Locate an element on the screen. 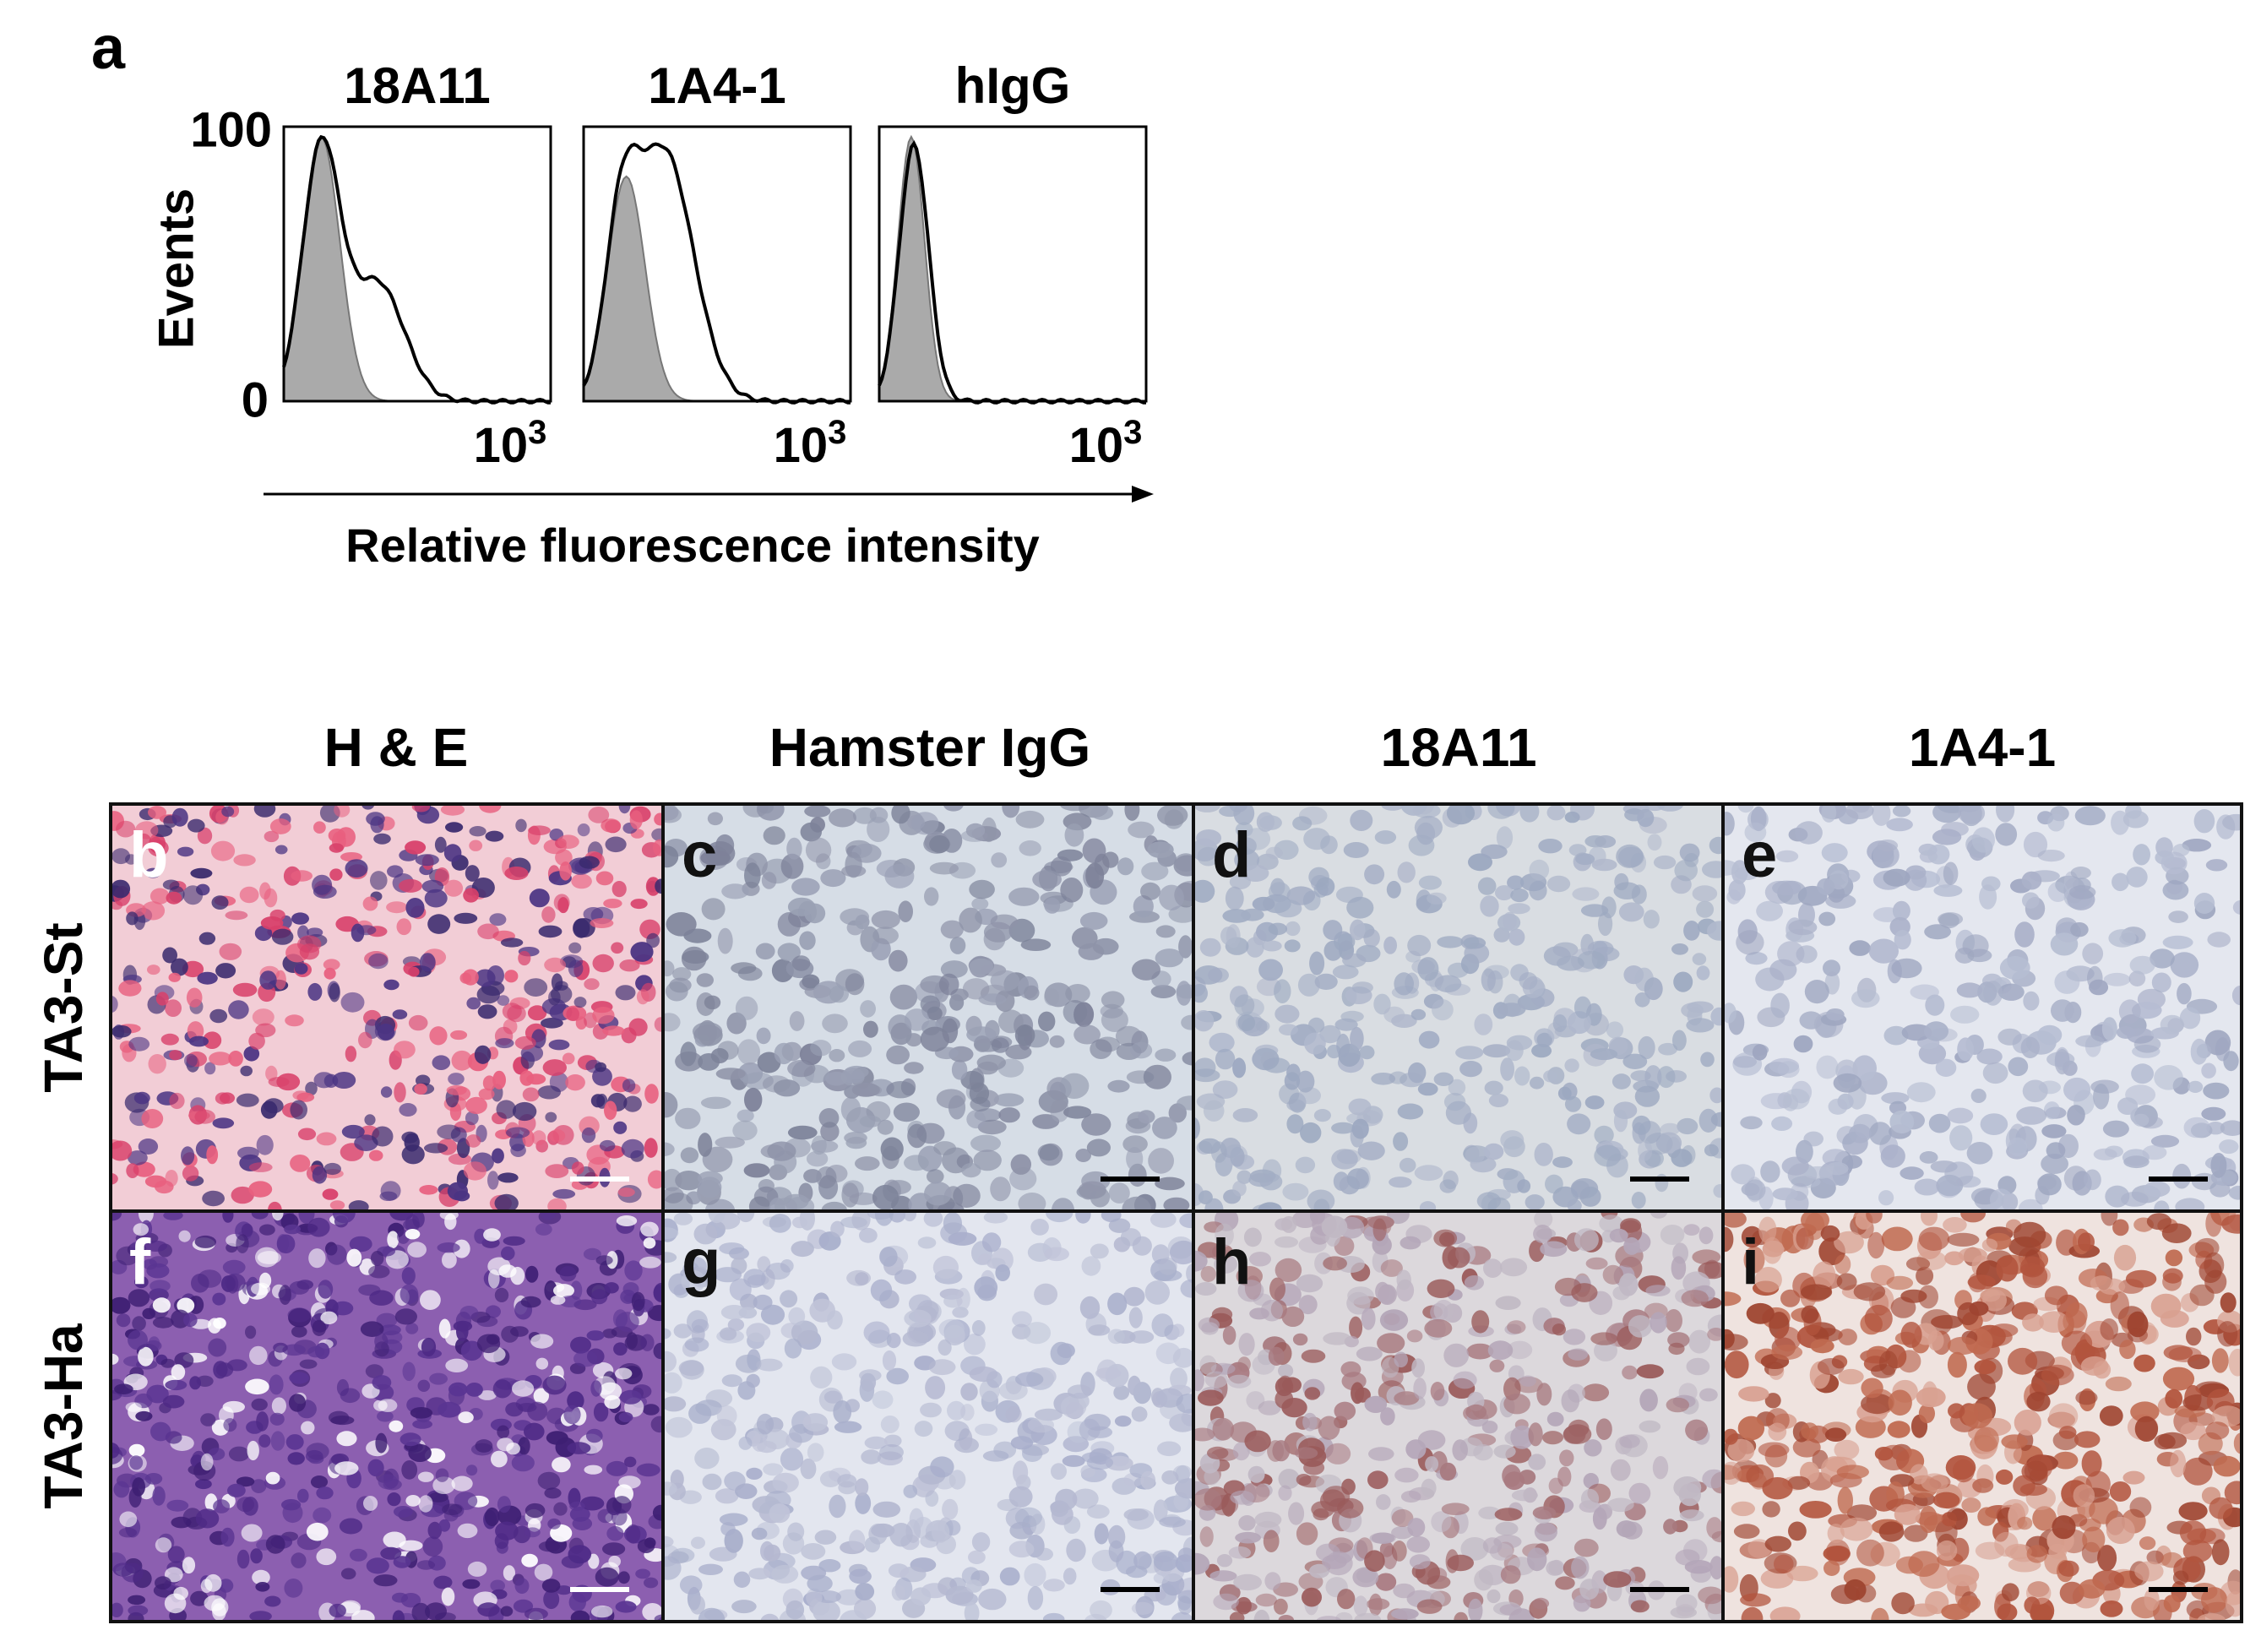  flow-panels: 18A11 103 1A4-1 103 hIgG 103 is located at coordinates (715, 265).